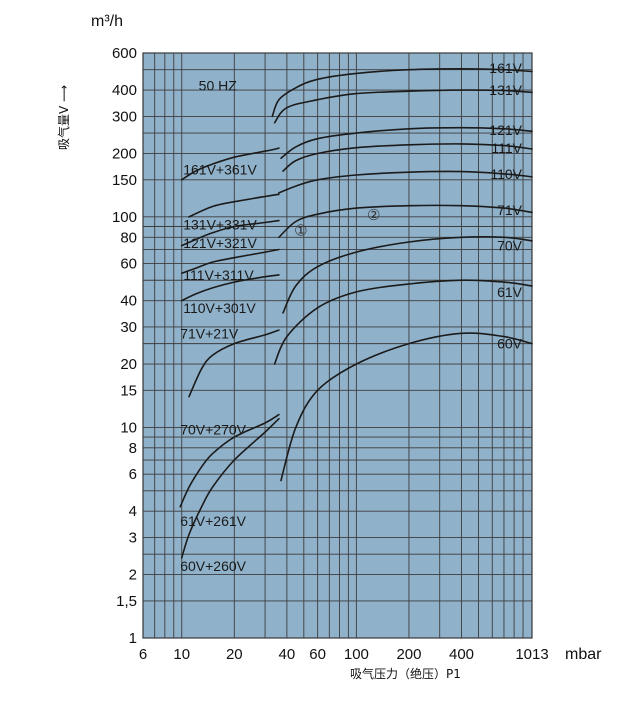  What do you see at coordinates (124, 153) in the screenshot?
I see `y-tick-label: 200` at bounding box center [124, 153].